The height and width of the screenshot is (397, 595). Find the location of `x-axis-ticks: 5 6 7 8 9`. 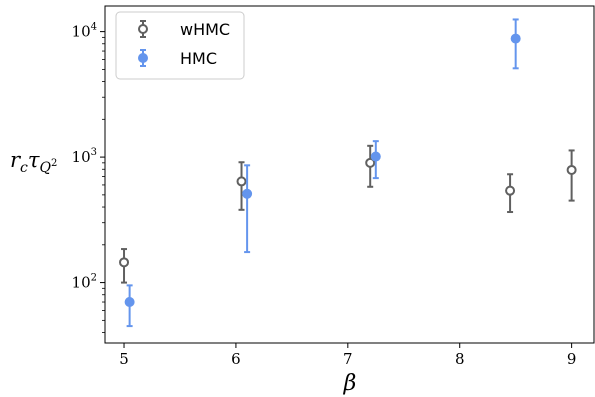

x-axis-ticks: 5 6 7 8 9 is located at coordinates (347, 355).